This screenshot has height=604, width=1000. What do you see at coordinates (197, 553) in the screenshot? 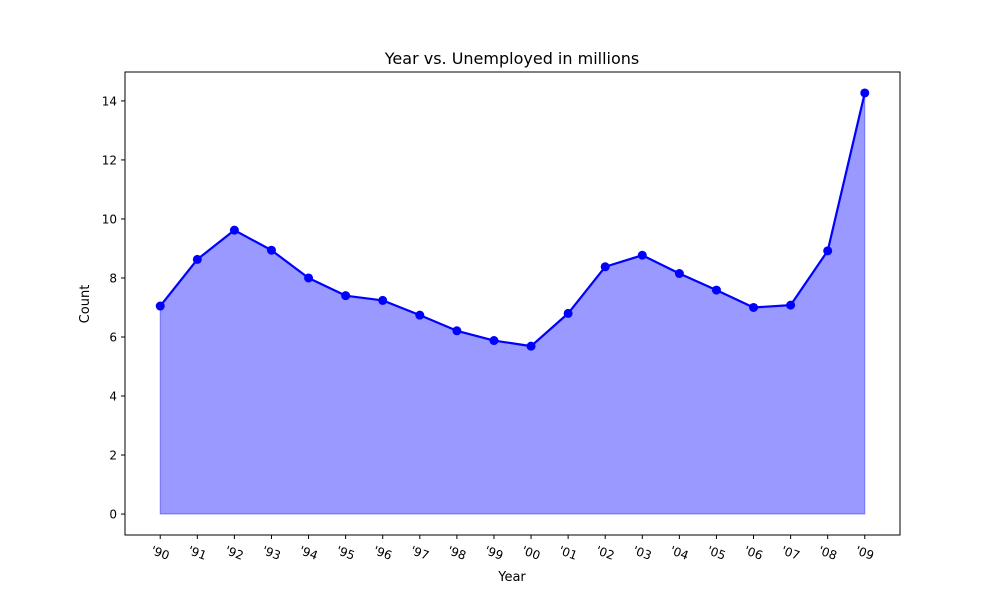
I see `x-tick-label: '91` at bounding box center [197, 553].